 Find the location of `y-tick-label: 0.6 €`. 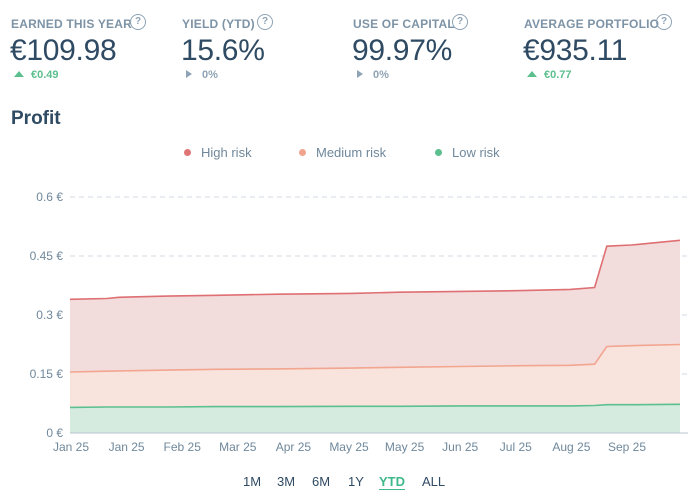

y-tick-label: 0.6 € is located at coordinates (49, 197).